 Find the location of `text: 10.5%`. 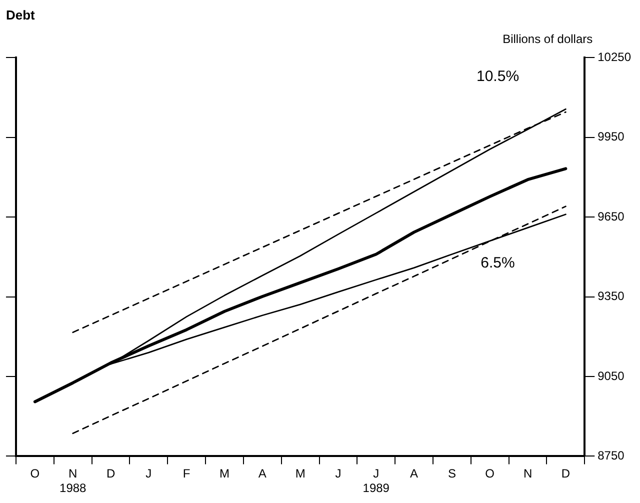

text: 10.5% is located at coordinates (498, 76).